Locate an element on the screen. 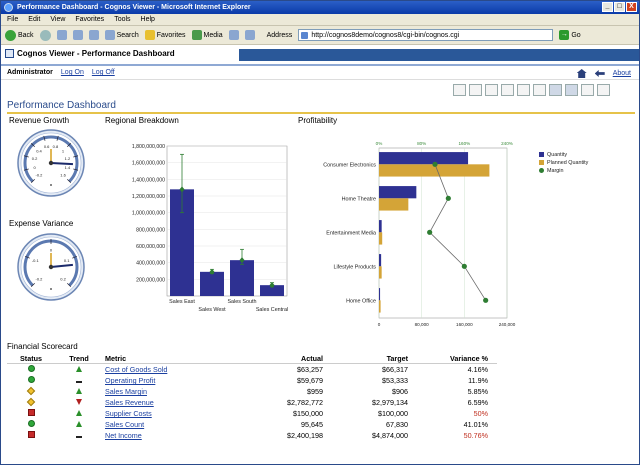 Image resolution: width=640 pixels, height=465 pixels. scorecard-row: Sales Margin $959 $906 5.85% is located at coordinates (252, 391).